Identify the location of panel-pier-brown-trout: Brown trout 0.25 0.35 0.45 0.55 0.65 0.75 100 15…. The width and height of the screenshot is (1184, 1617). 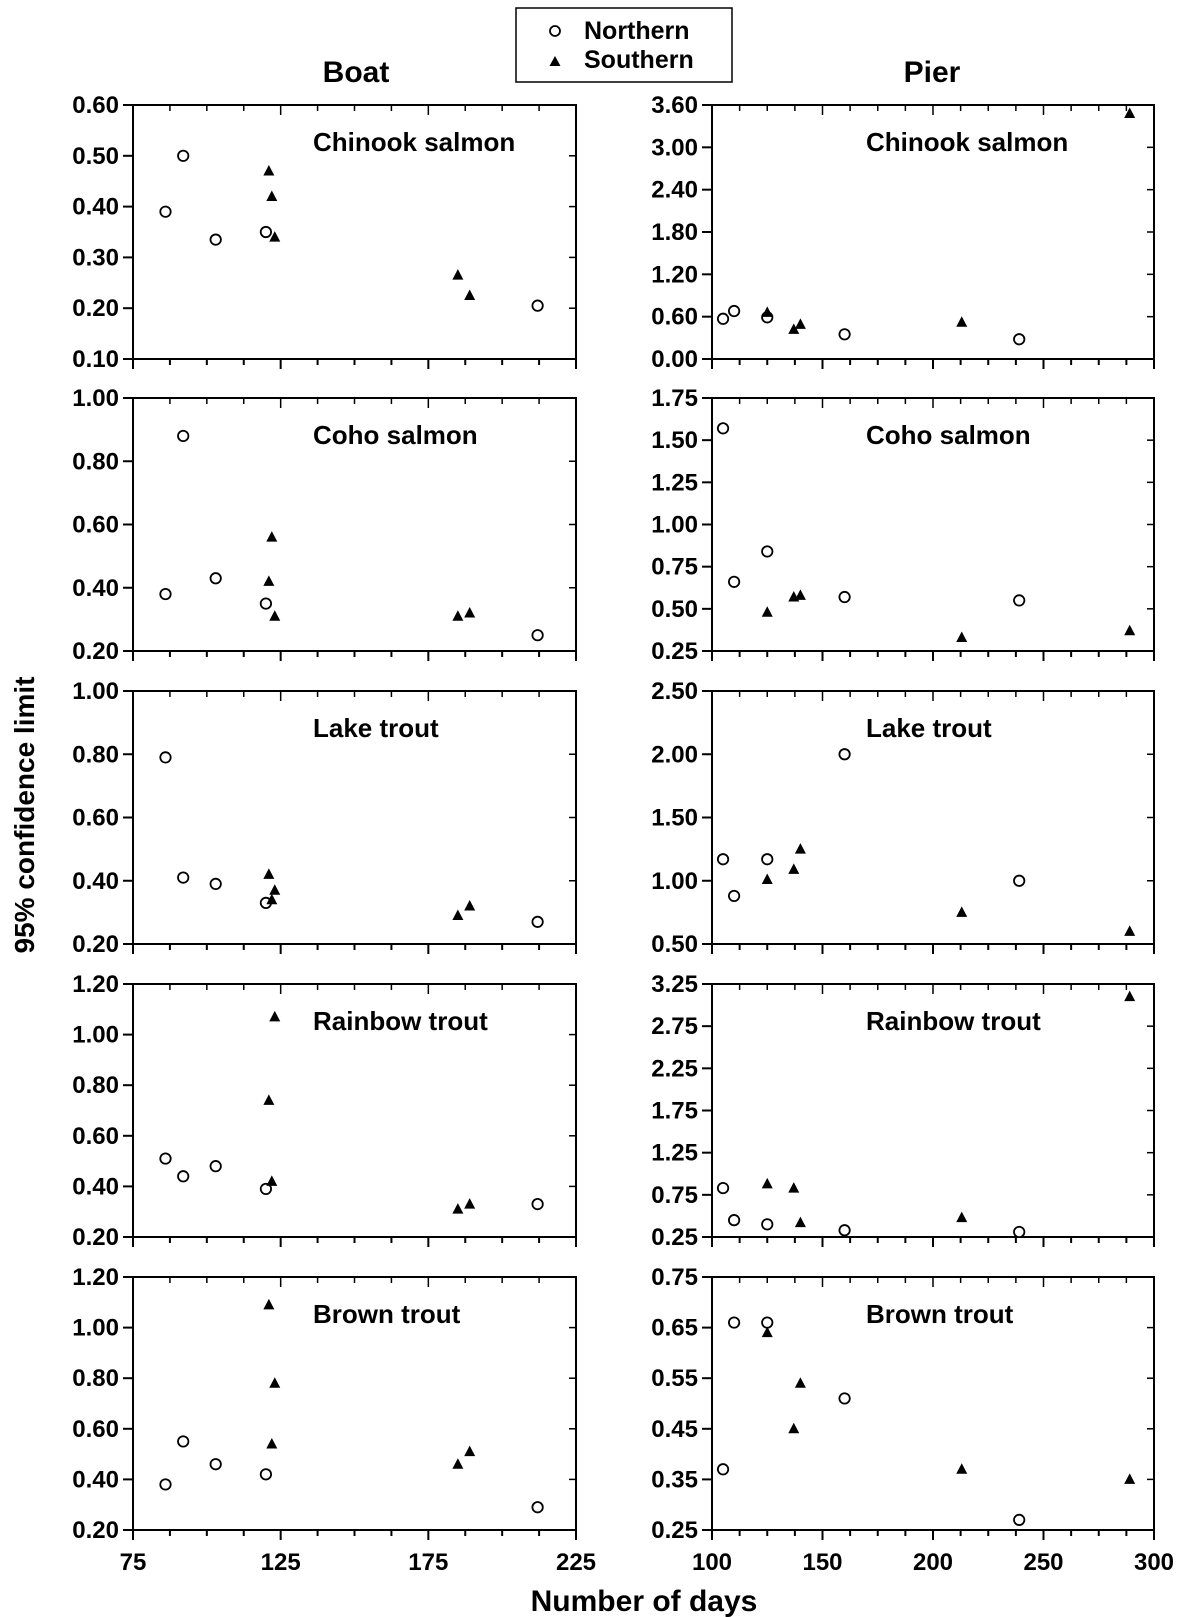
(912, 1420).